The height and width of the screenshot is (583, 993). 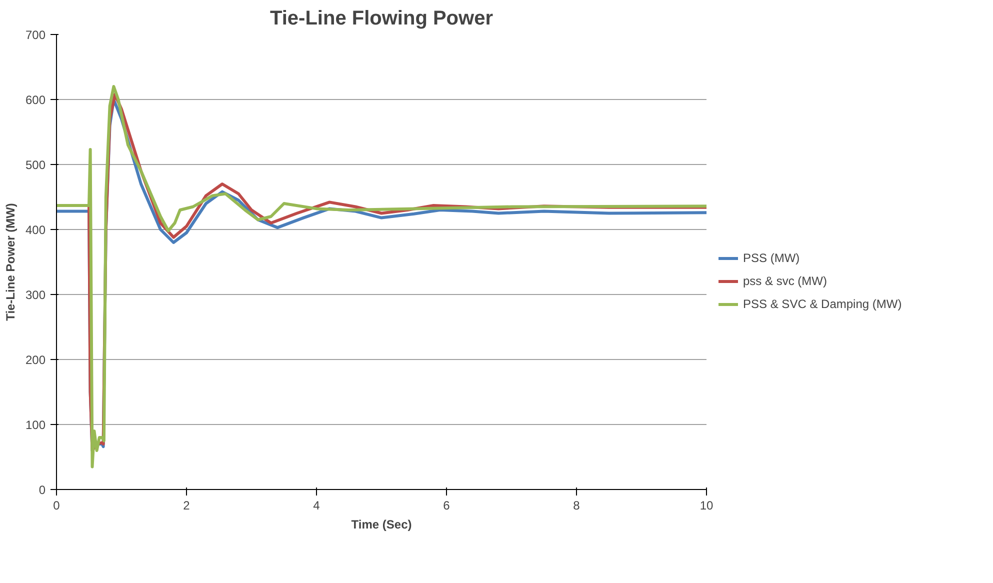 What do you see at coordinates (382, 19) in the screenshot?
I see `chart-title: Tie-Line Flowing Power` at bounding box center [382, 19].